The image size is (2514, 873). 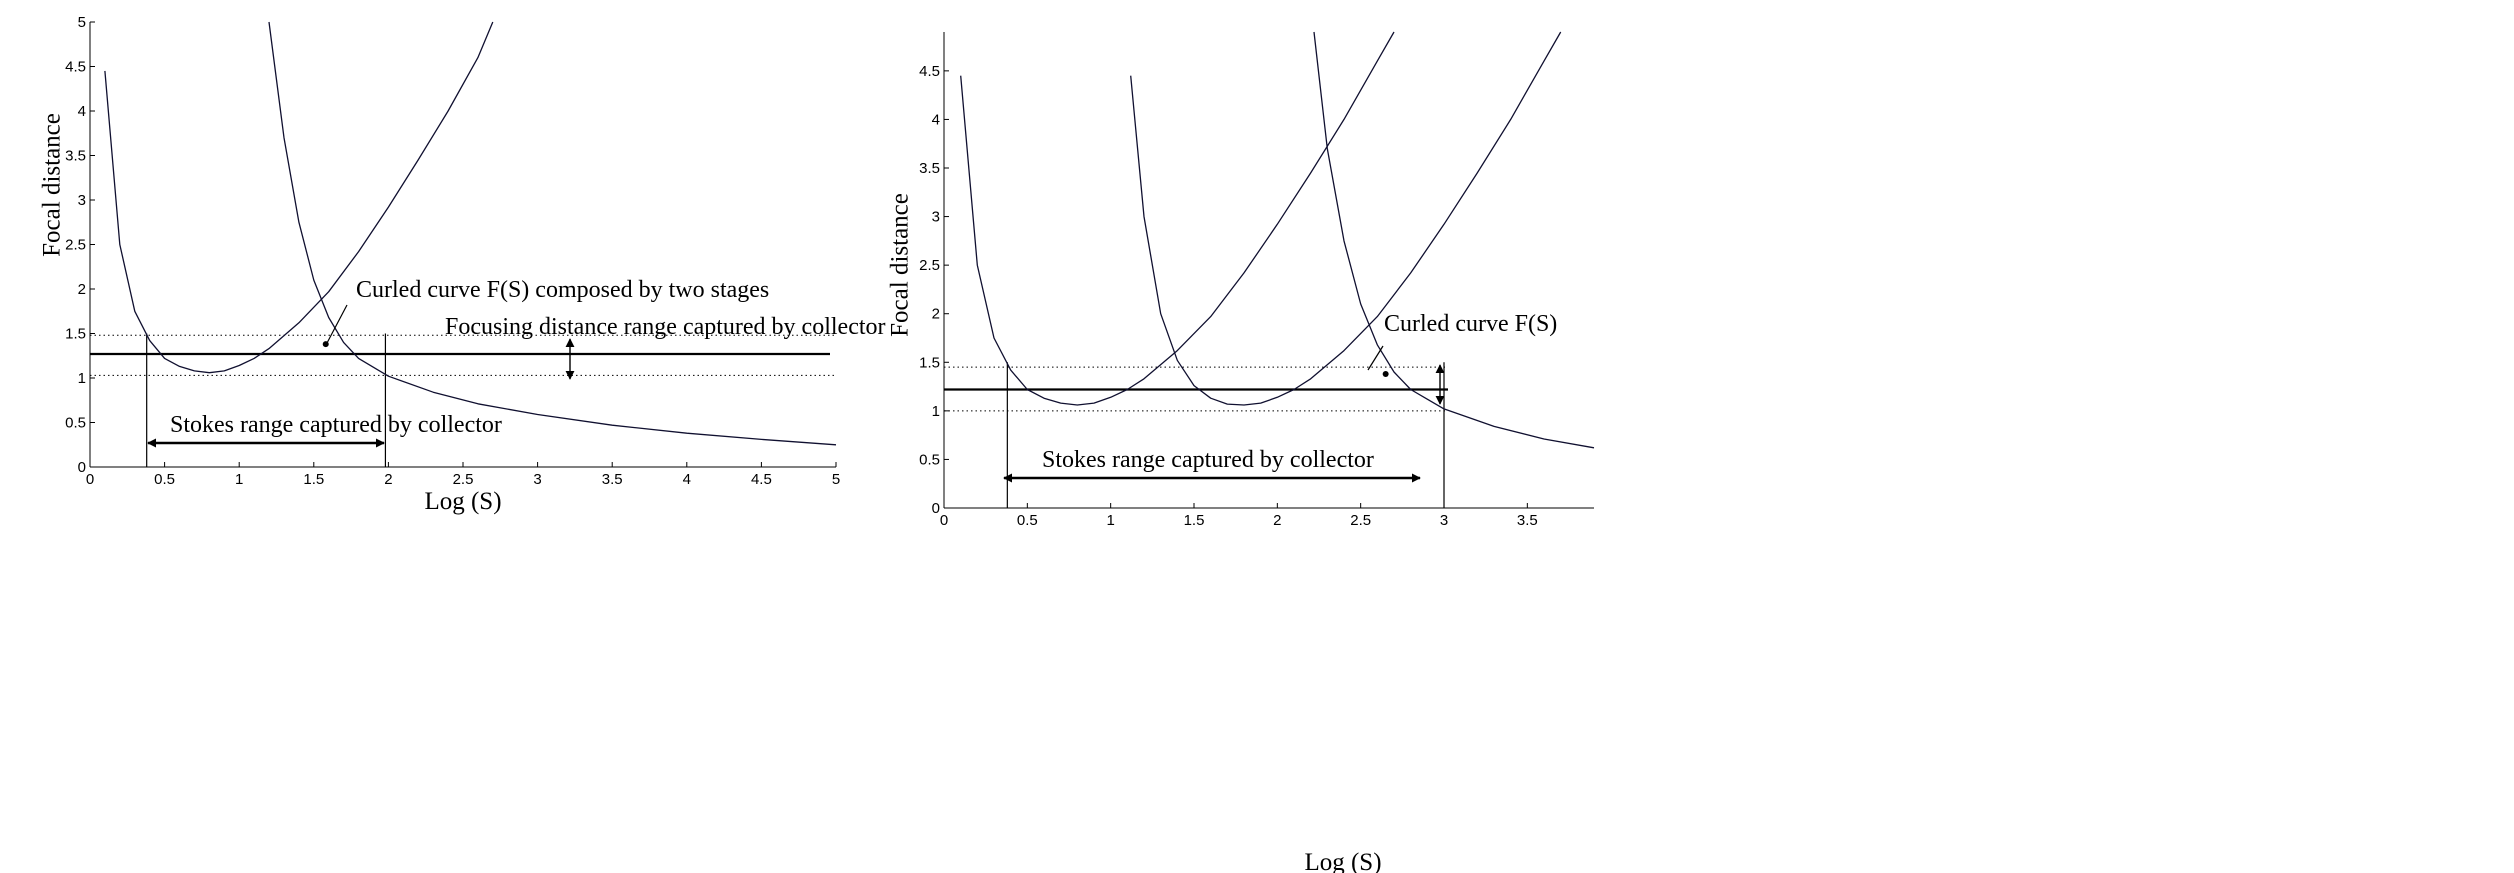 What do you see at coordinates (239, 479) in the screenshot?
I see `left-x-tick-label: 1` at bounding box center [239, 479].